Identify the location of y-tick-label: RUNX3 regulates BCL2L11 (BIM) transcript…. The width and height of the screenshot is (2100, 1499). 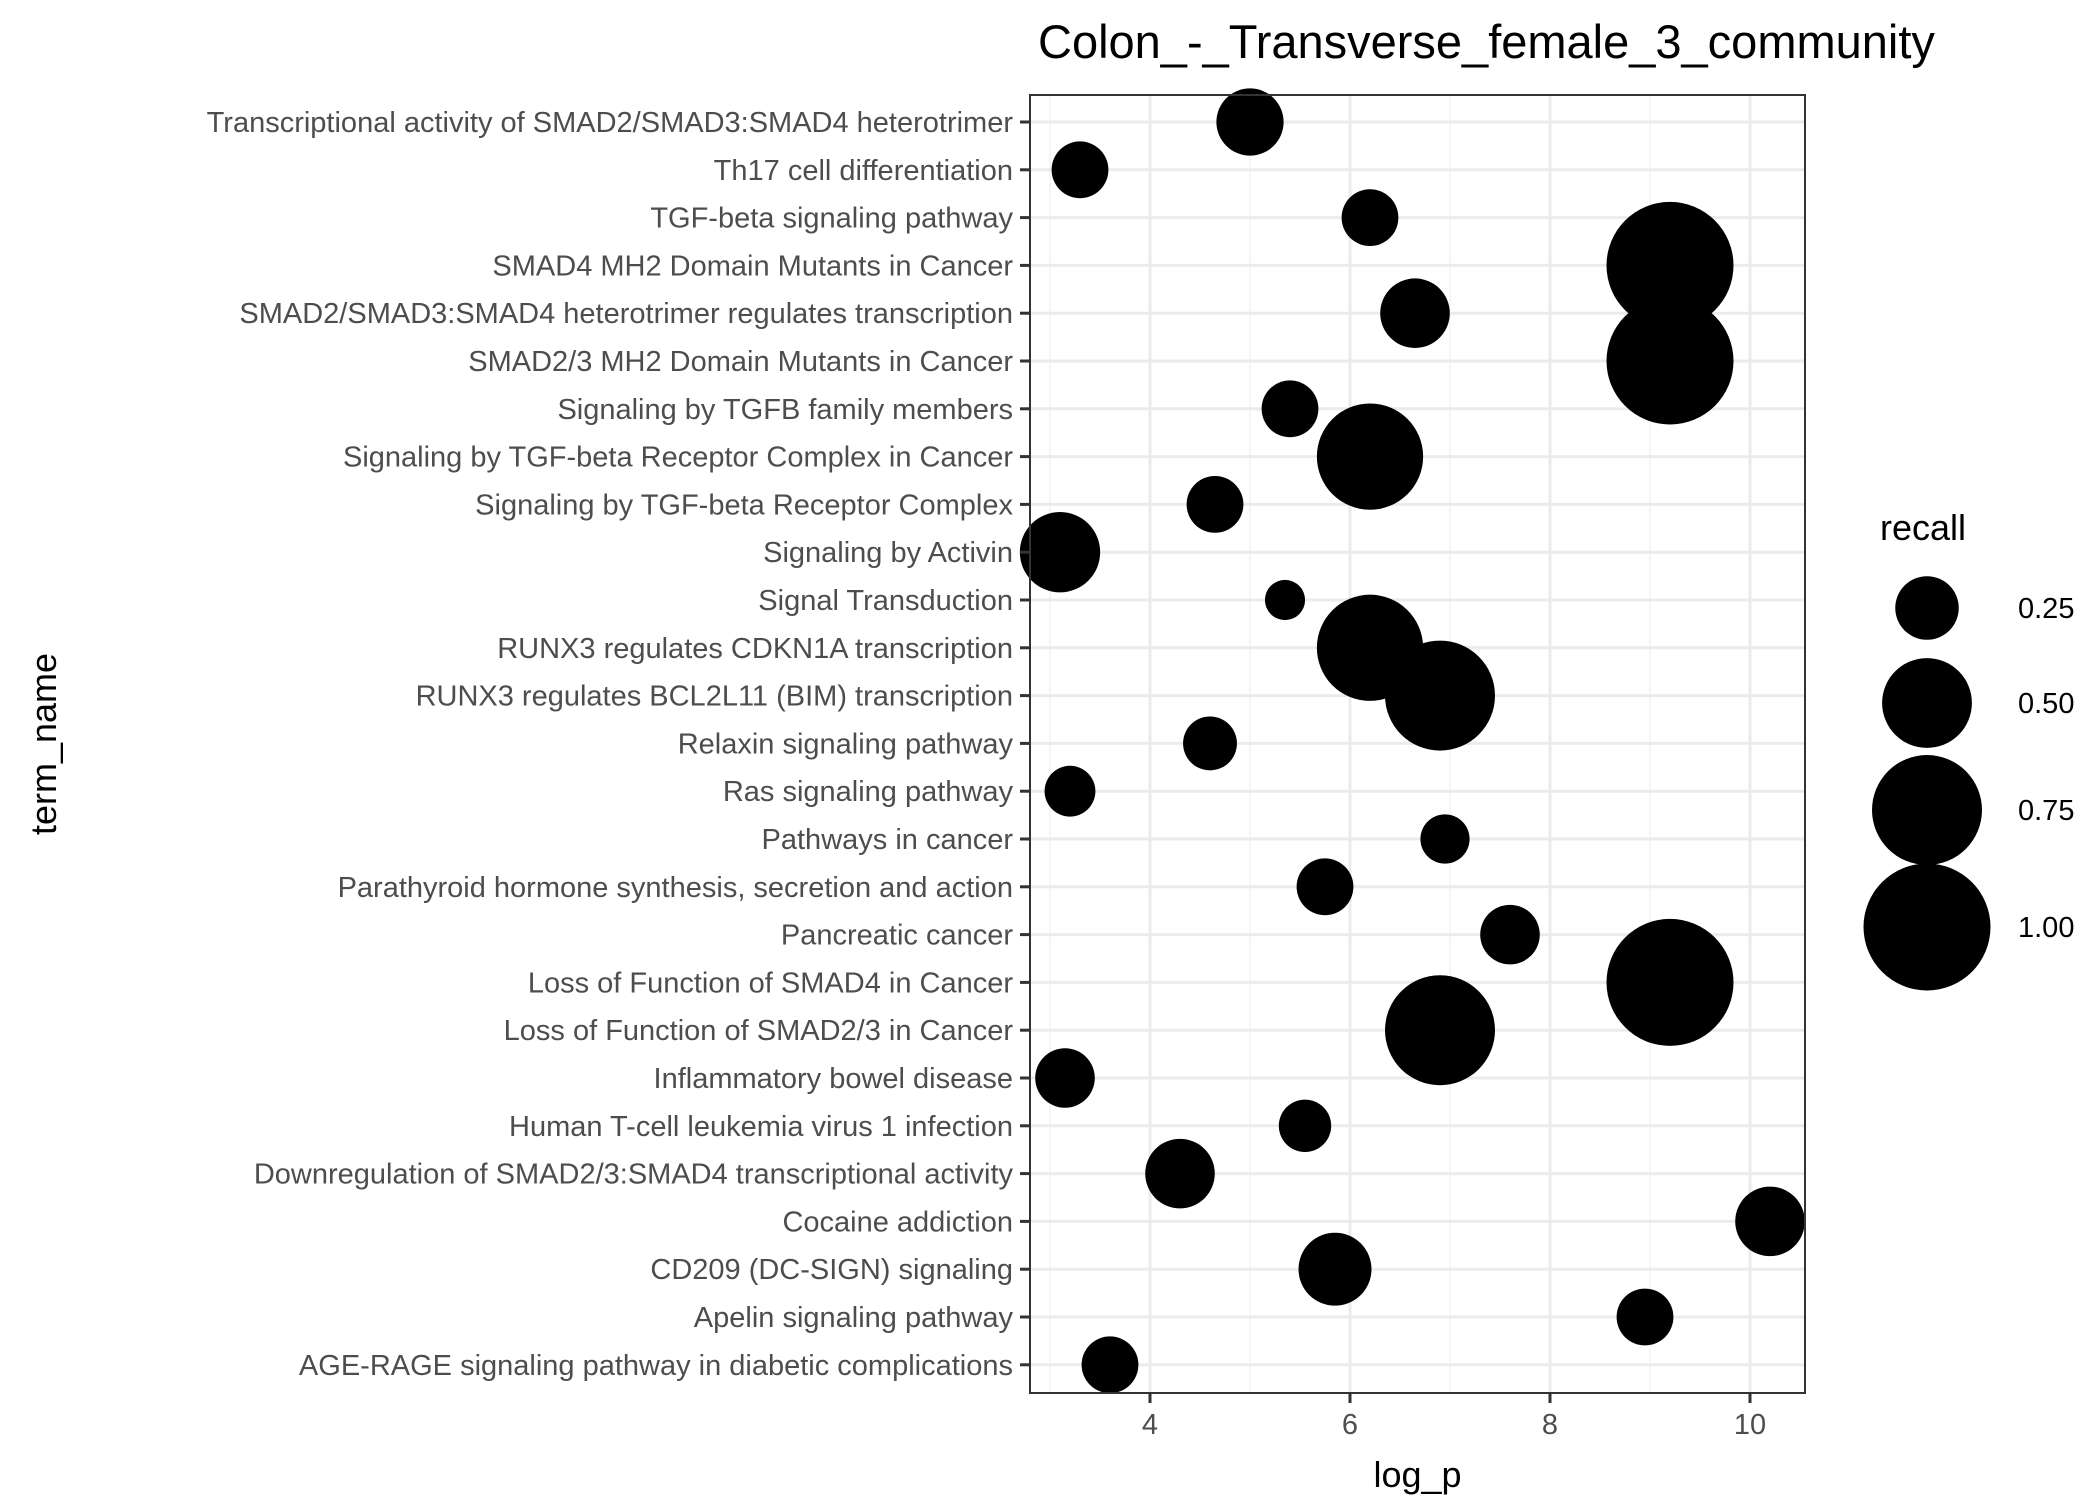
(714, 697).